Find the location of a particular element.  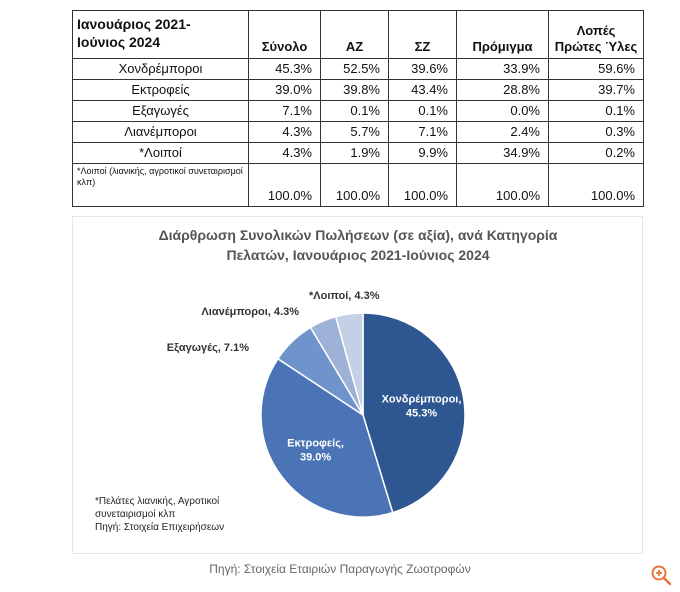

table-cell: 0.0% is located at coordinates (502, 111).